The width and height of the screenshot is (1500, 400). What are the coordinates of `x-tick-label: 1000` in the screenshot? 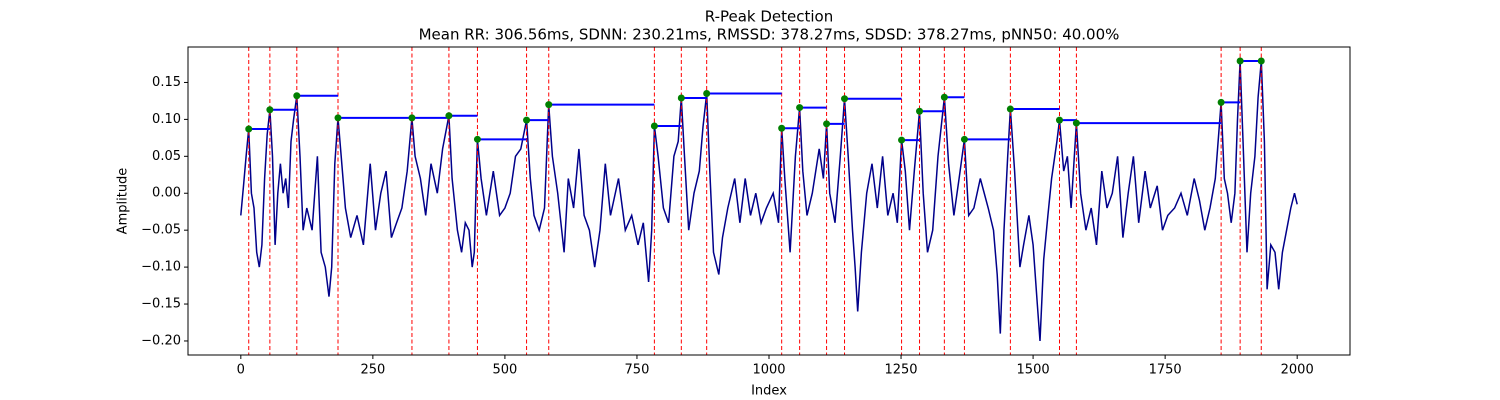 It's located at (768, 370).